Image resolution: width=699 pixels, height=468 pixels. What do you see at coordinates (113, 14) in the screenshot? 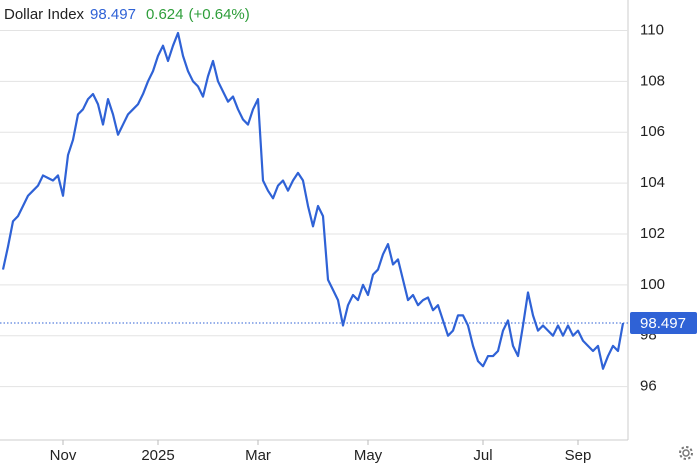
I see `last-value: 98.497` at bounding box center [113, 14].